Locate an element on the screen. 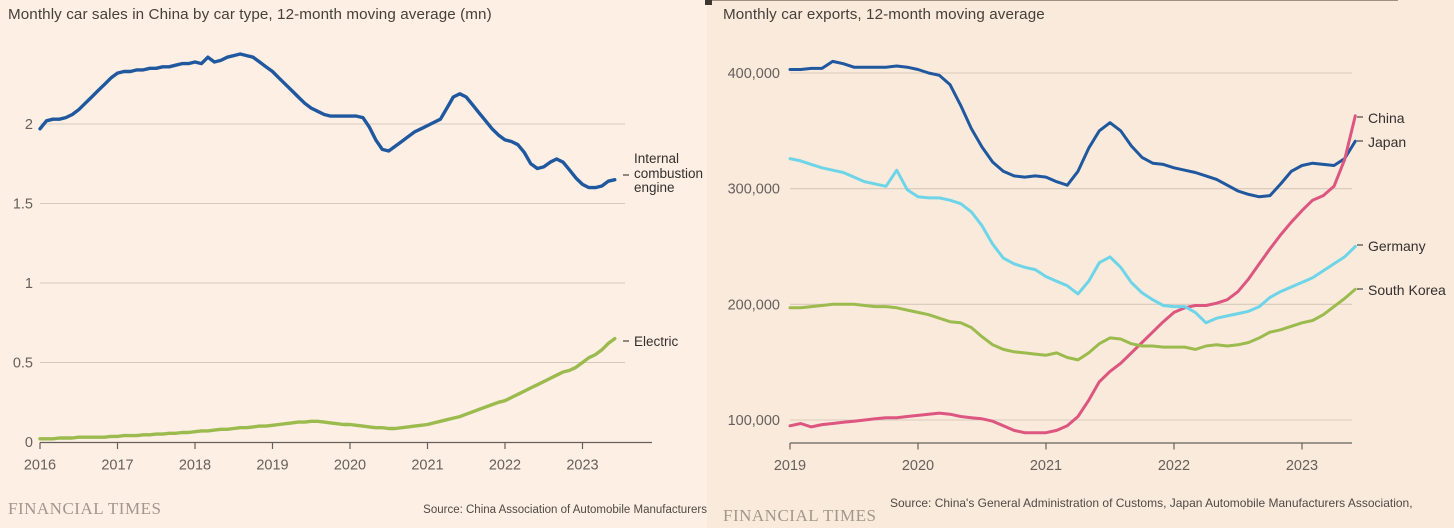  series-line-electric is located at coordinates (327, 388).